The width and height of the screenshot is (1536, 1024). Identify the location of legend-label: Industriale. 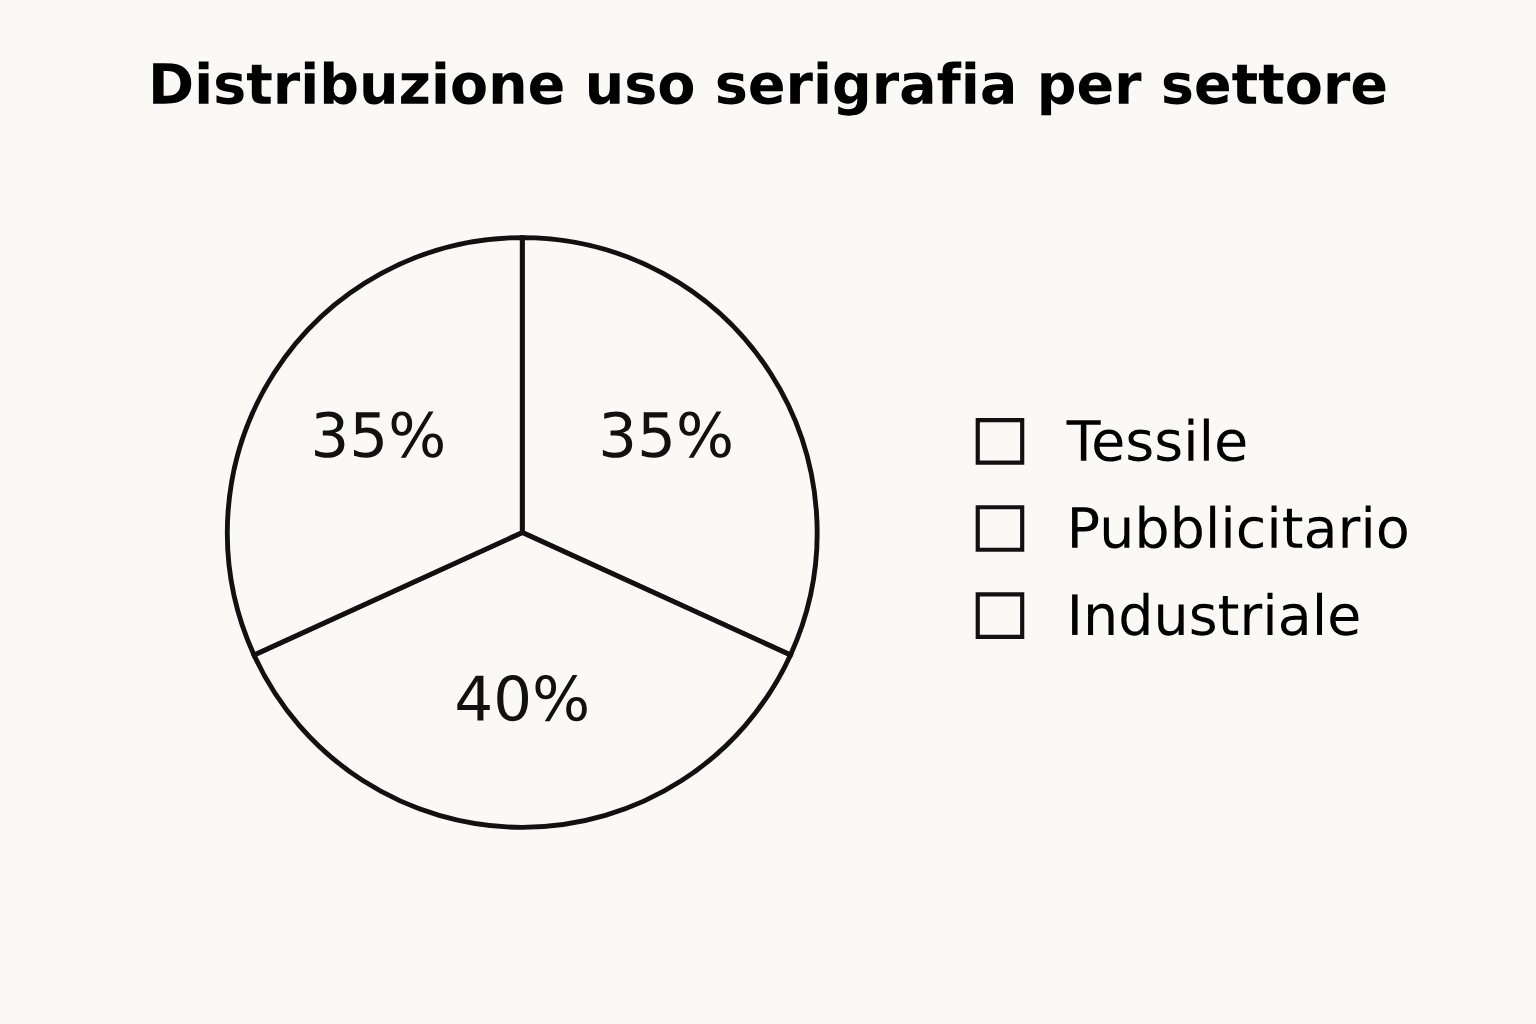
(1215, 614).